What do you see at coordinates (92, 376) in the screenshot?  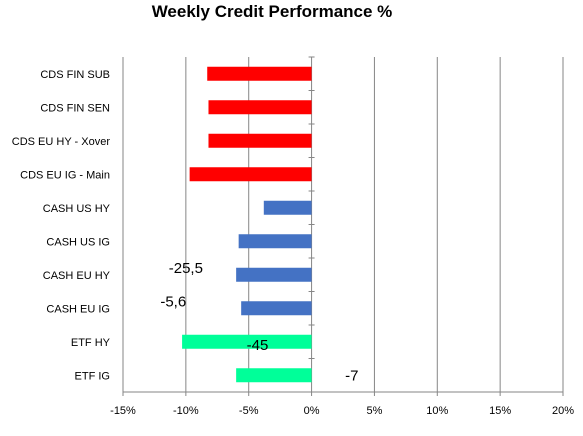 I see `category-label: ETF IG` at bounding box center [92, 376].